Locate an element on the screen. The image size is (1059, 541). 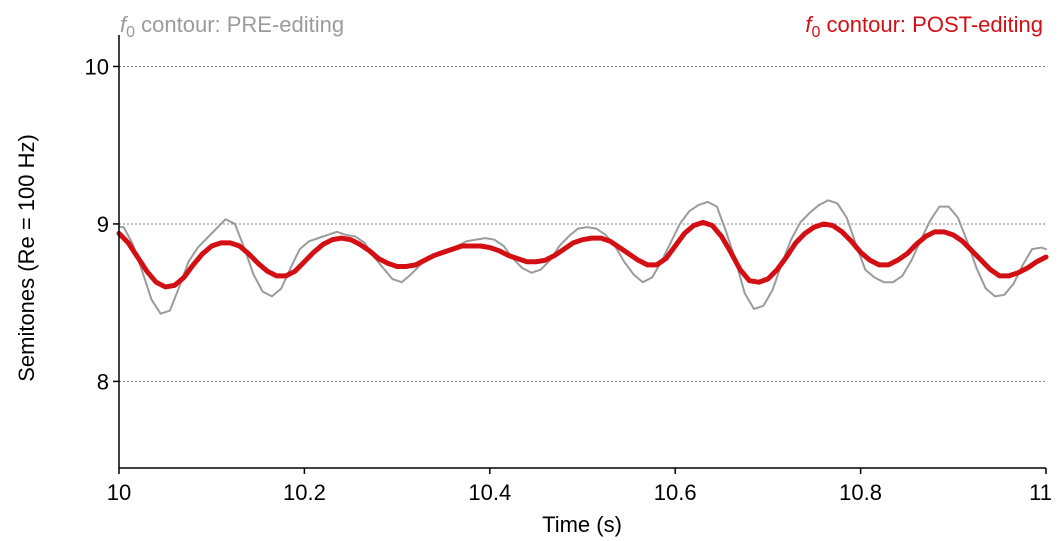
x-tick-label-10.8: 10.8 is located at coordinates (860, 492).